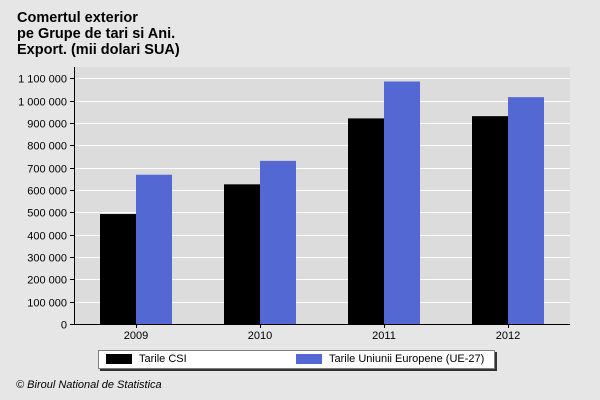 This screenshot has width=600, height=400. Describe the element at coordinates (47, 281) in the screenshot. I see `y-tick-label: 200 000` at that location.